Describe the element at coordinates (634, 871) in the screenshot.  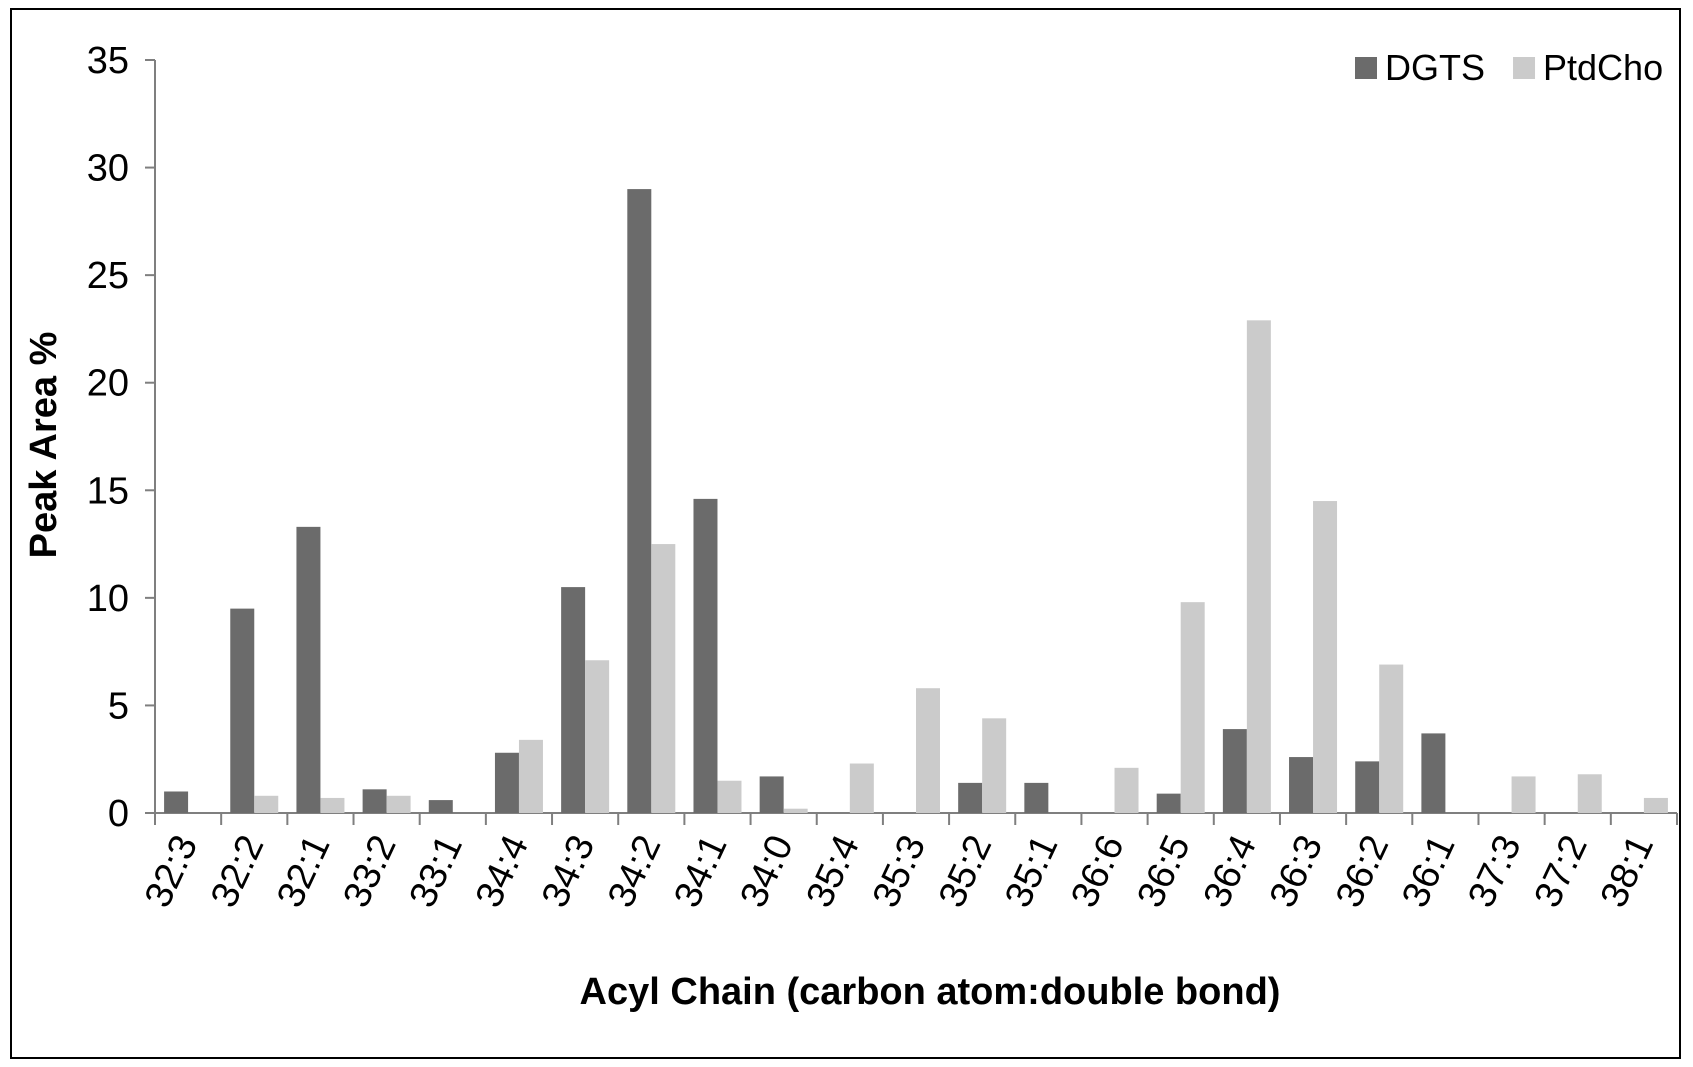
I see `x-tick-label: 34:2` at that location.